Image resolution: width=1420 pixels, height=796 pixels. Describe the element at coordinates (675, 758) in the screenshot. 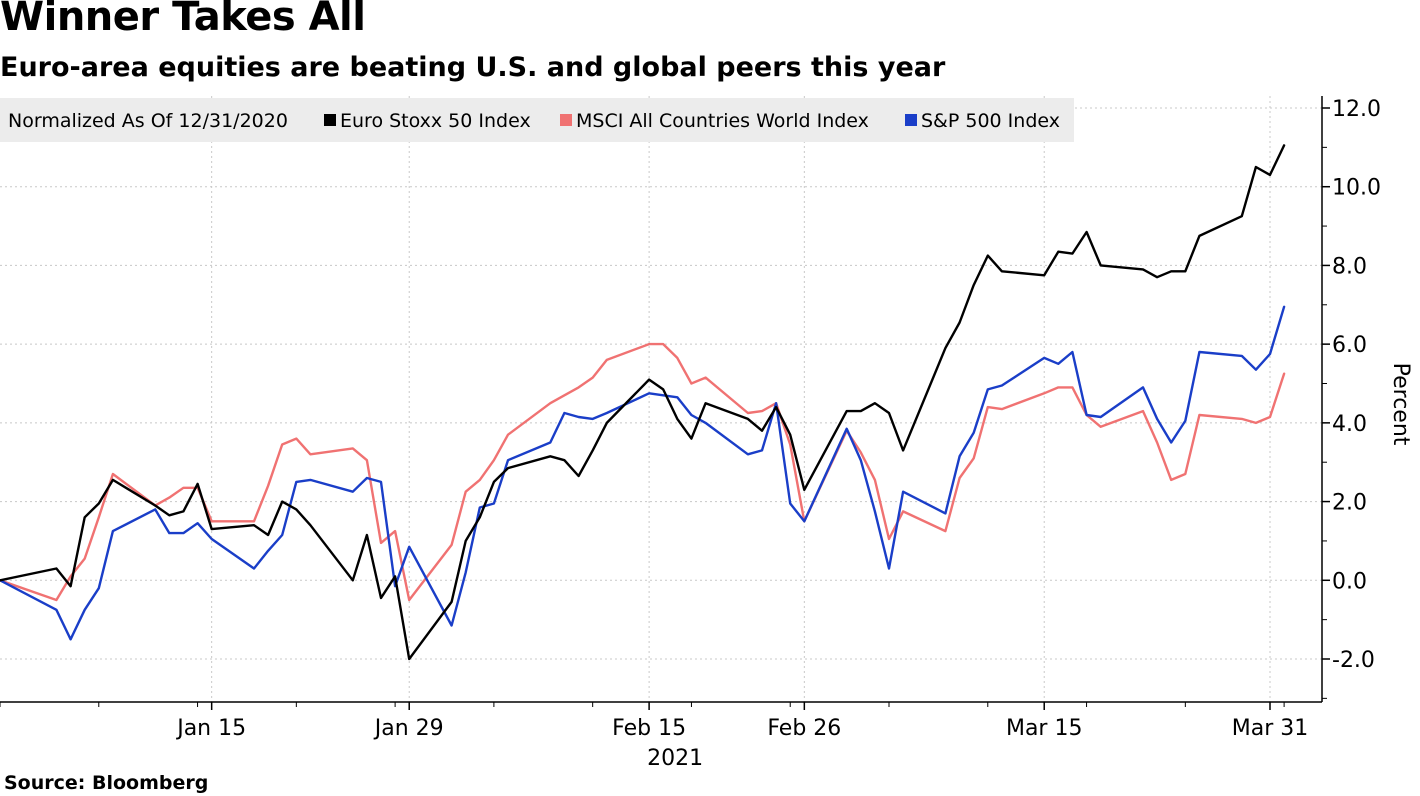

I see `x-year-label: 2021` at that location.